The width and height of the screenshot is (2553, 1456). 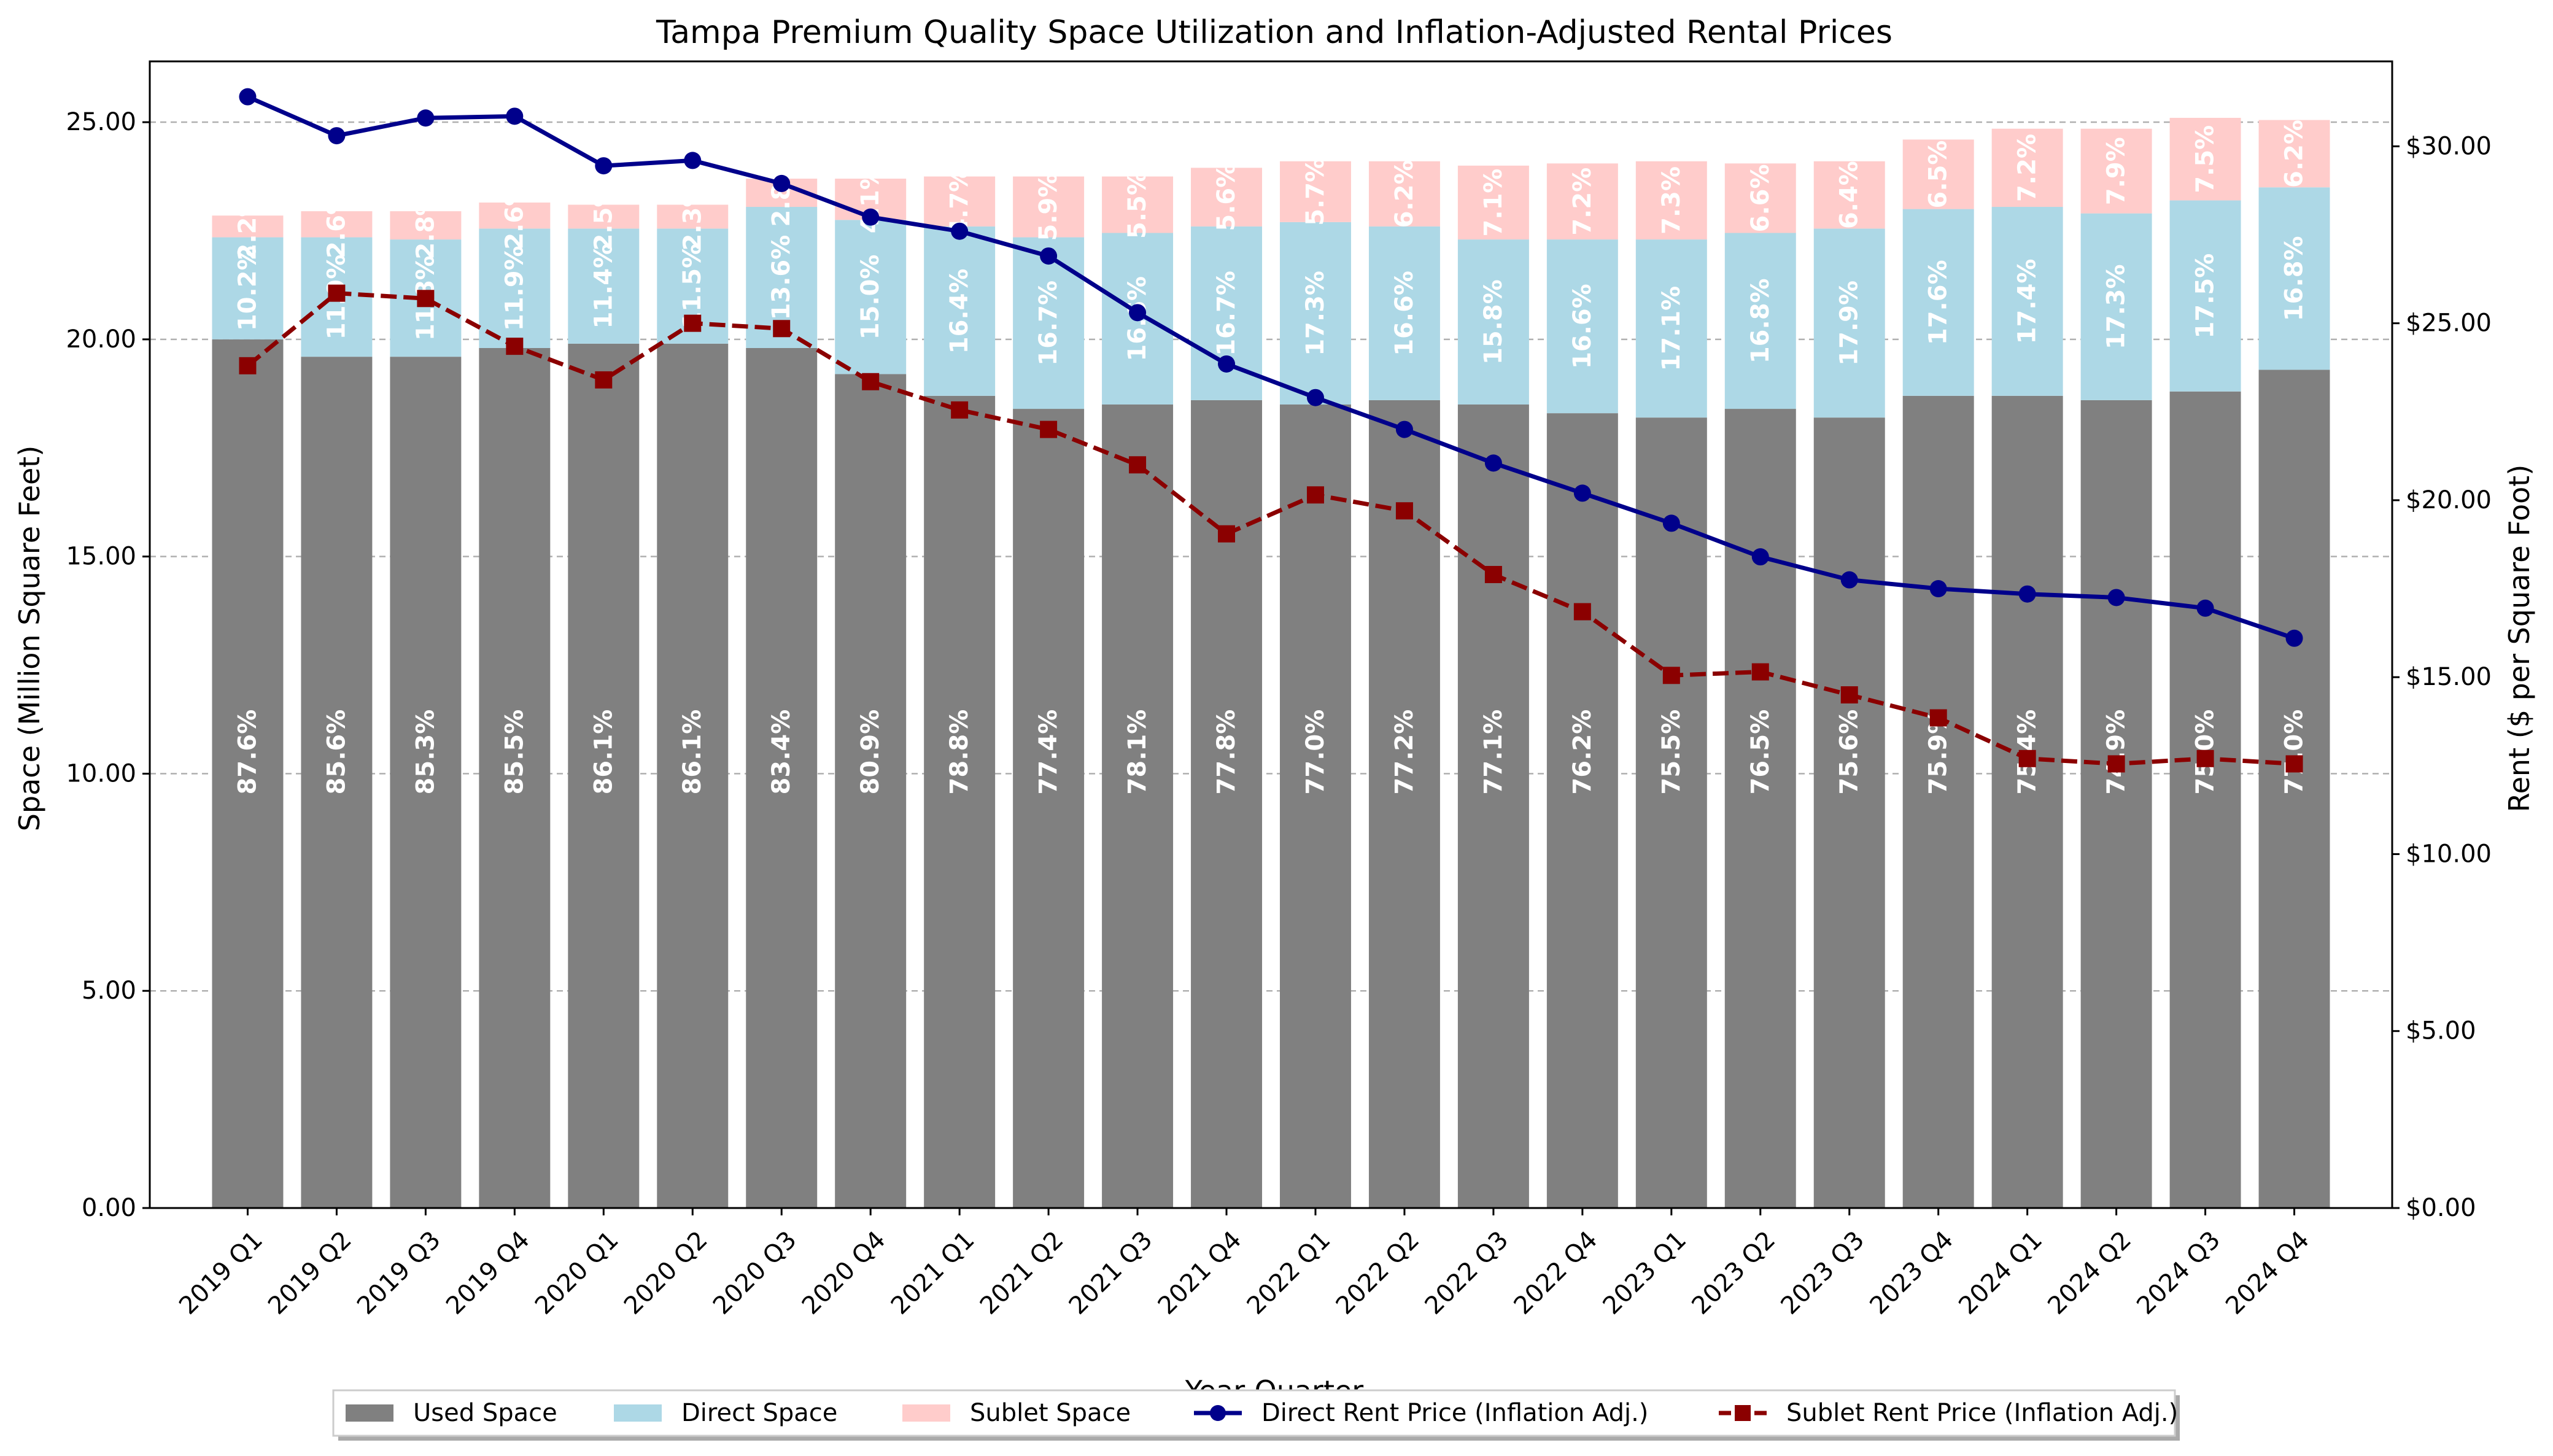 I want to click on x-tick-label: 2020 Q1, so click(x=577, y=1273).